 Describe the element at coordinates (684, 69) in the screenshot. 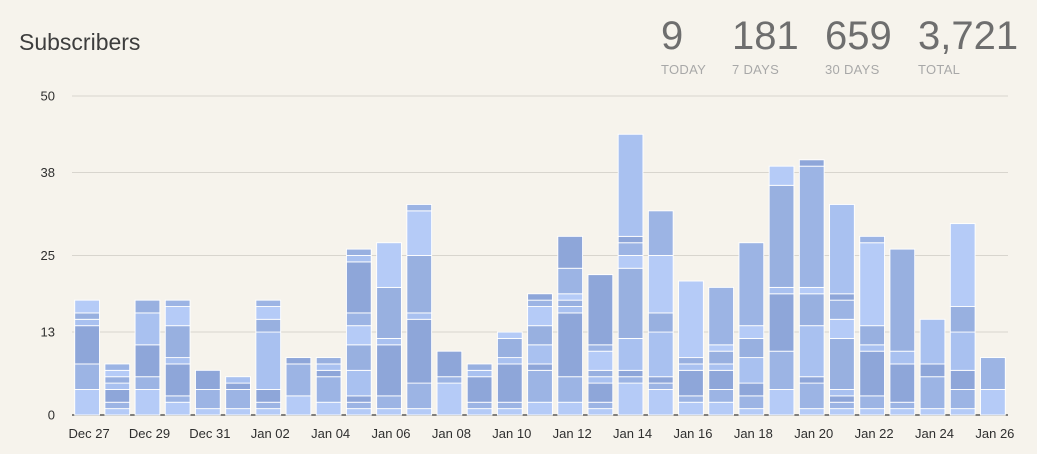

I see `stat-today-label: TODAY` at that location.